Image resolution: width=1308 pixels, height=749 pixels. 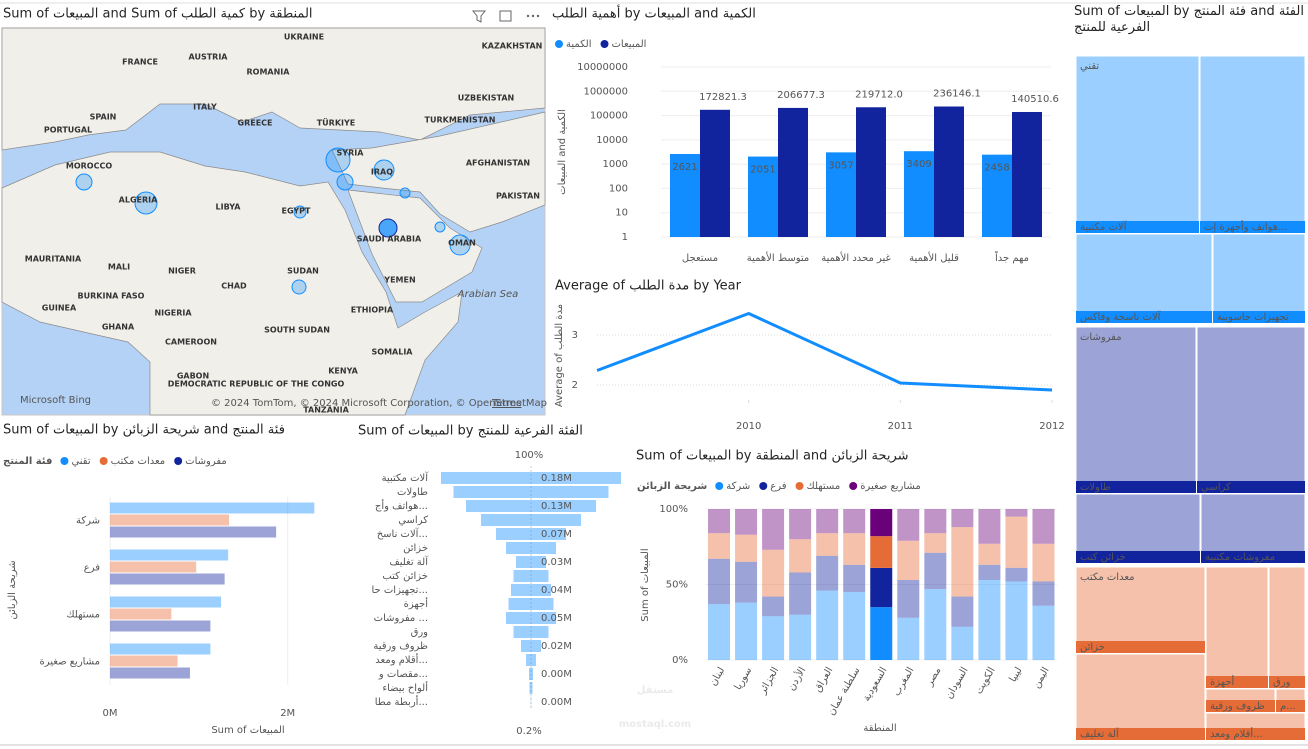 What do you see at coordinates (528, 731) in the screenshot?
I see `percent-label: 0.2%` at bounding box center [528, 731].